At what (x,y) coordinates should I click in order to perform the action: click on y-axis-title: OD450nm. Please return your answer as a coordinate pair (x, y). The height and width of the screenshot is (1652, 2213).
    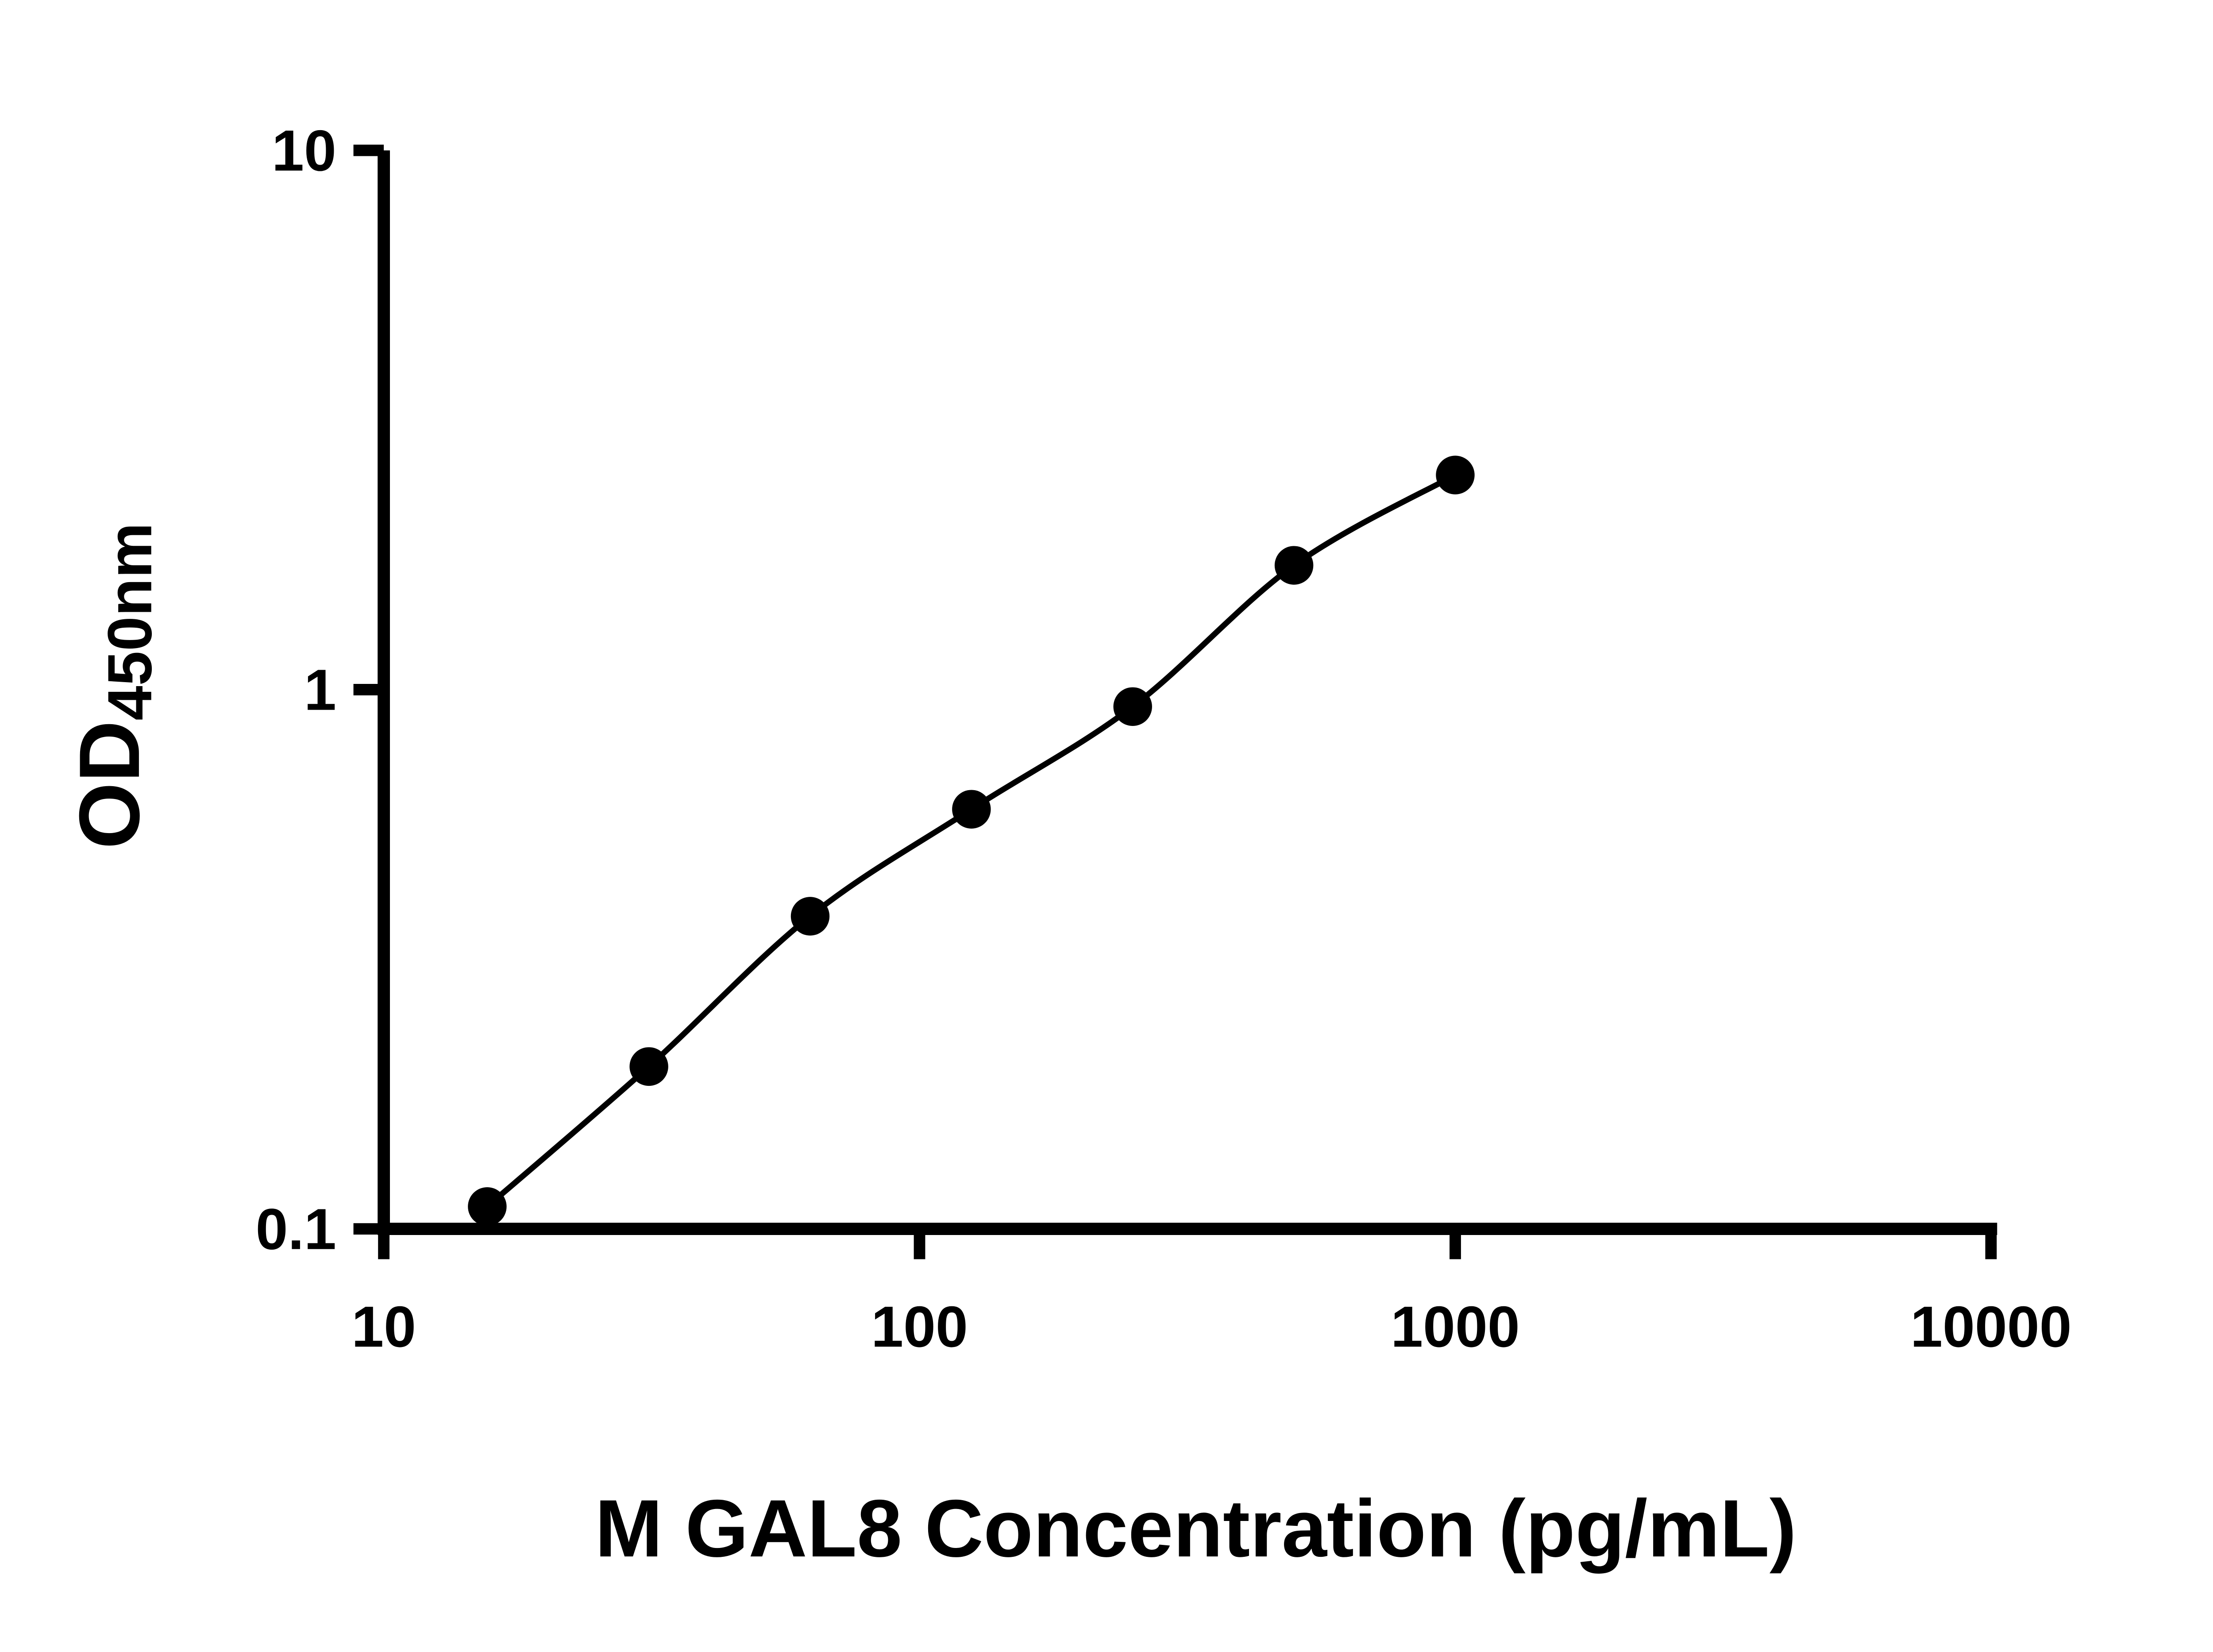
    Looking at the image, I should click on (113, 686).